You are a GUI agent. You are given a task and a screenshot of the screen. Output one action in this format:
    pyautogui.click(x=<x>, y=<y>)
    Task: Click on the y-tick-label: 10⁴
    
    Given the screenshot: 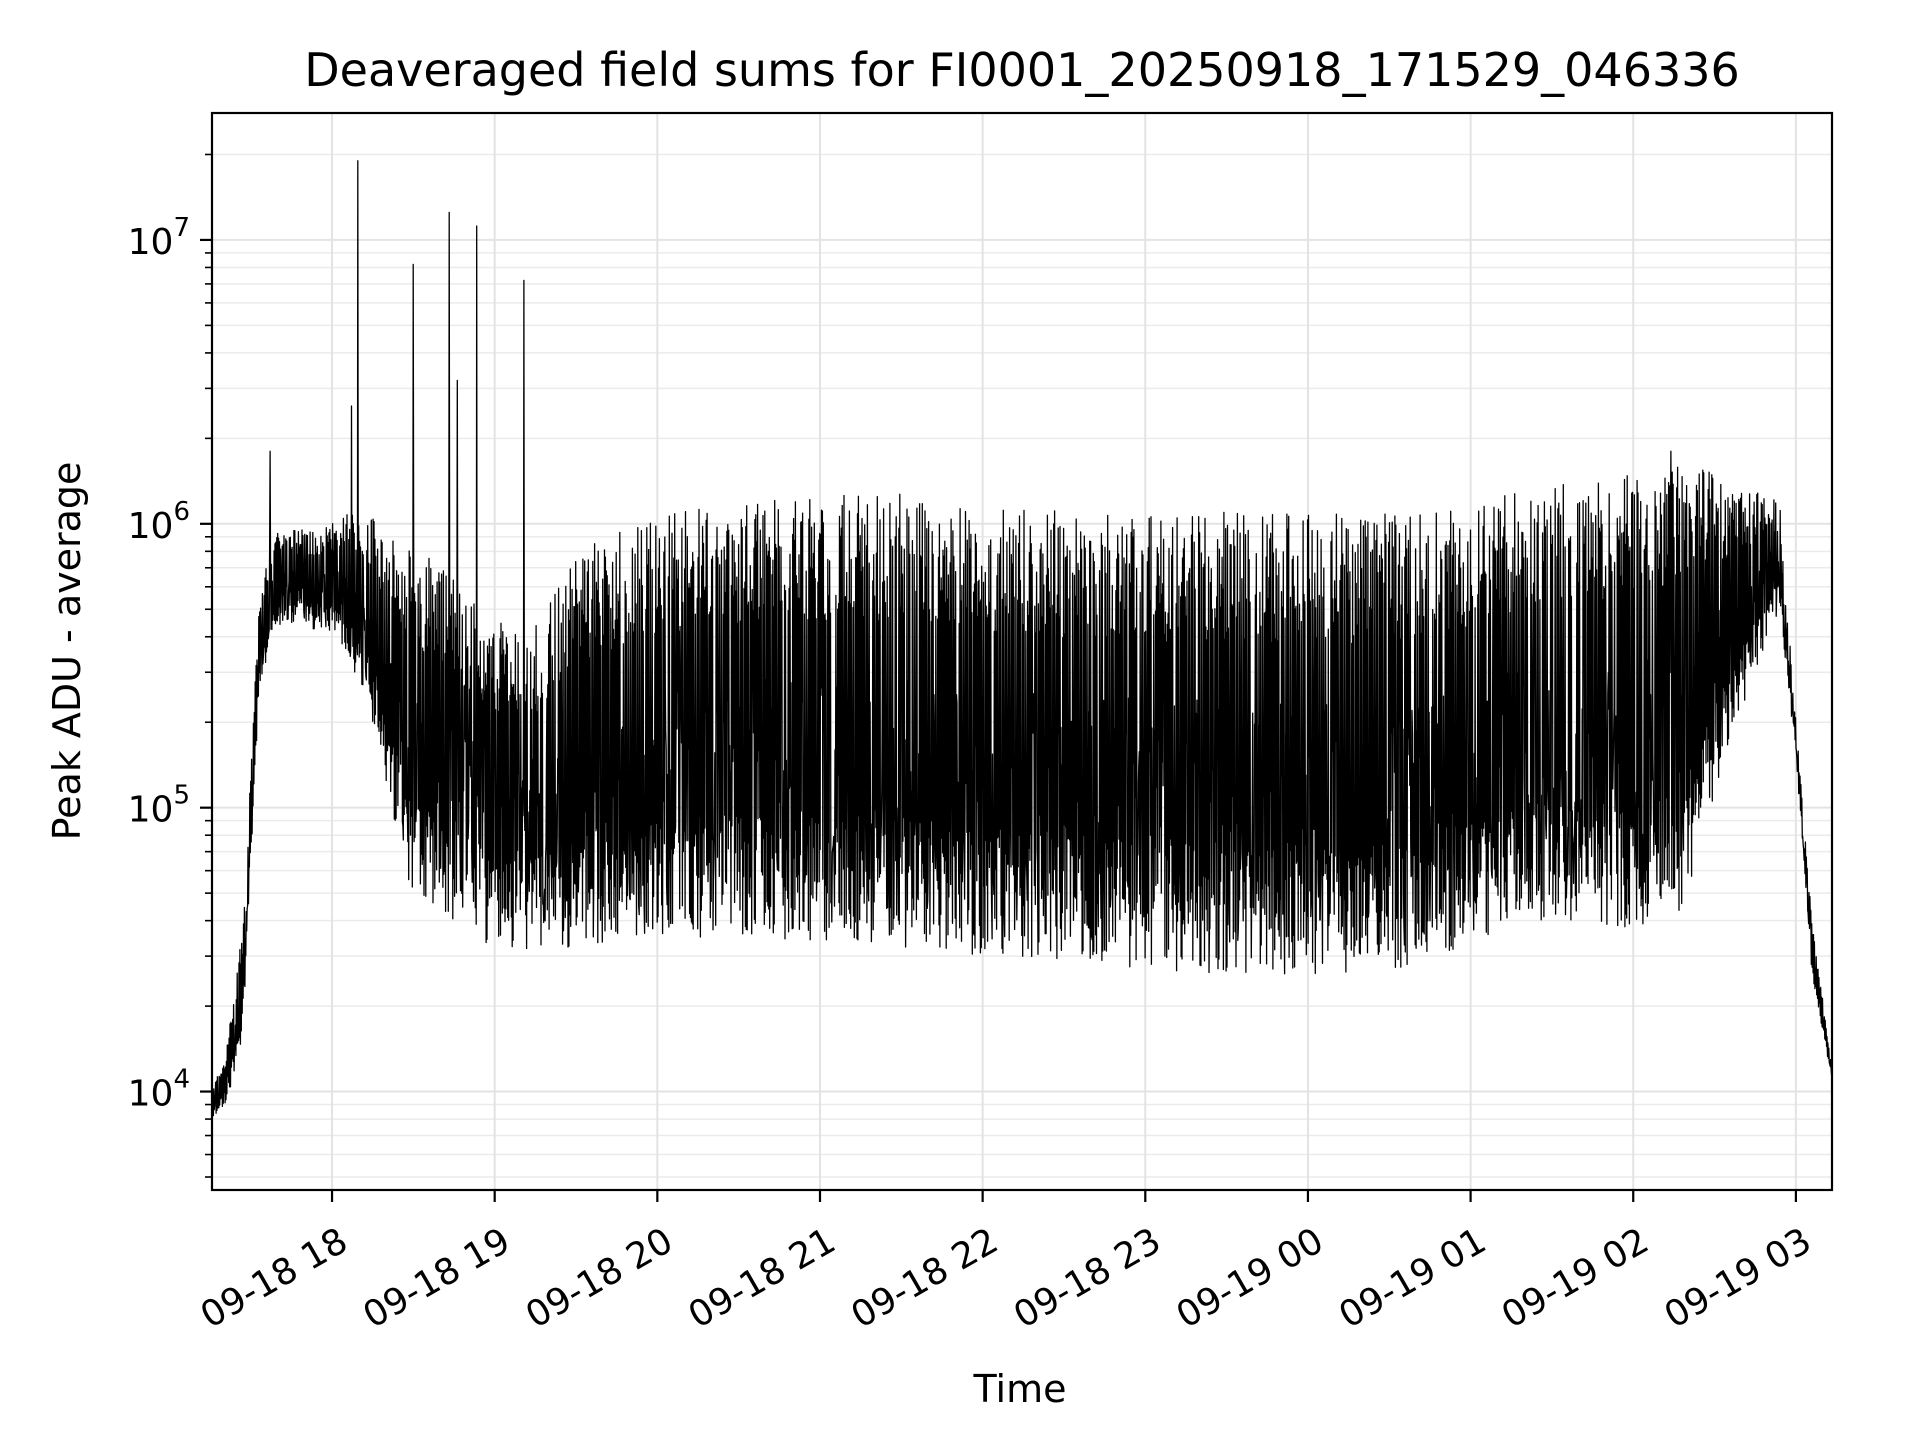 What is the action you would take?
    pyautogui.click(x=159, y=1090)
    